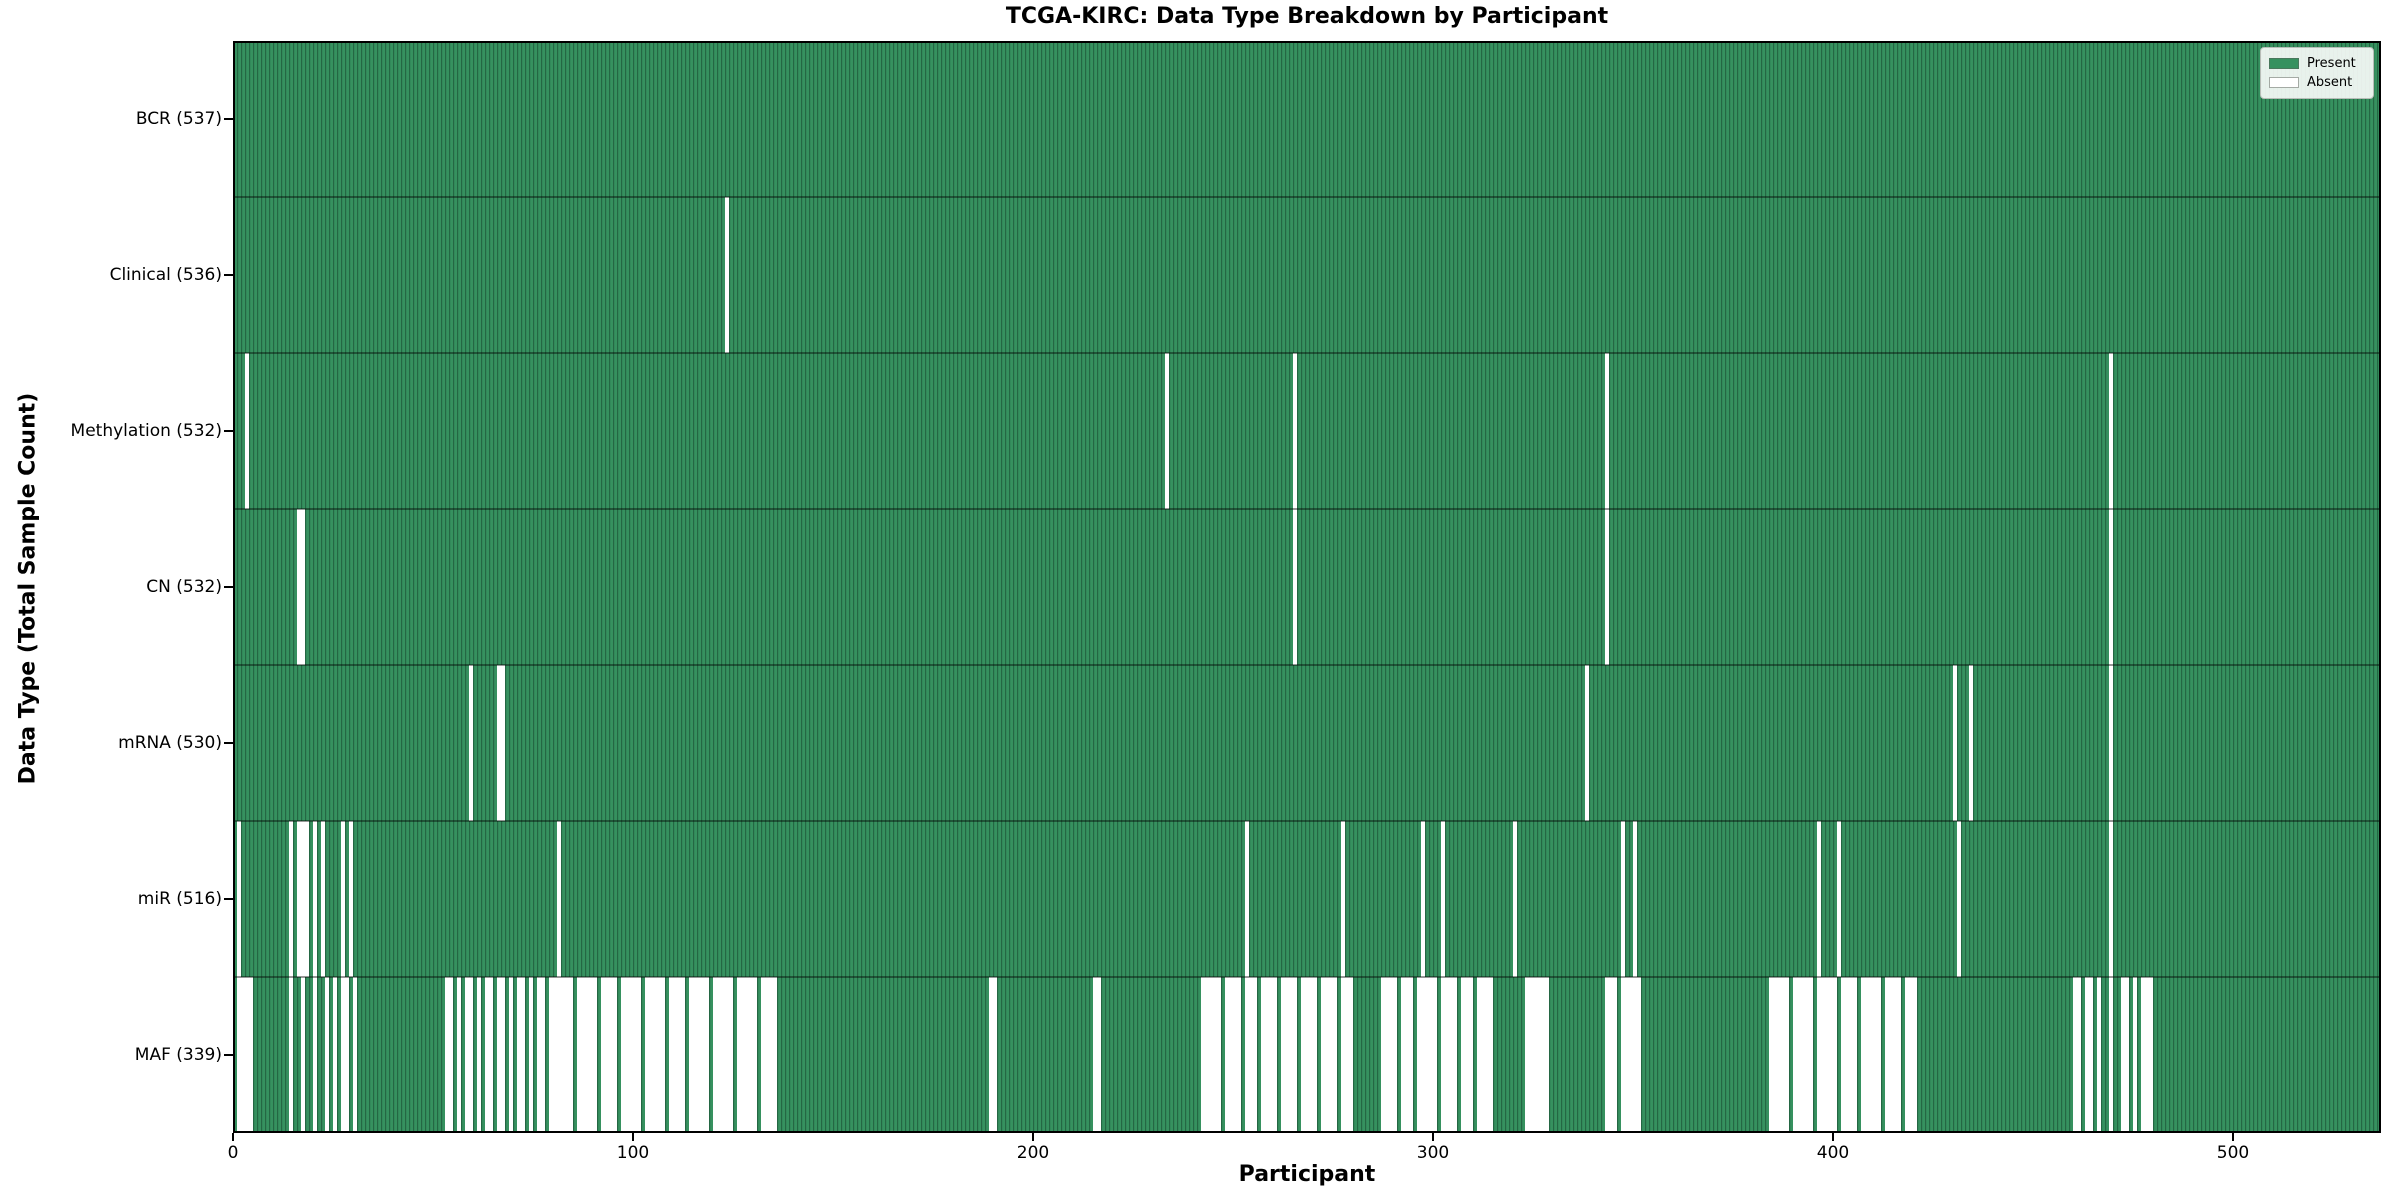 This screenshot has width=2400, height=1200. Describe the element at coordinates (633, 1153) in the screenshot. I see `x-tick-label: 100` at that location.